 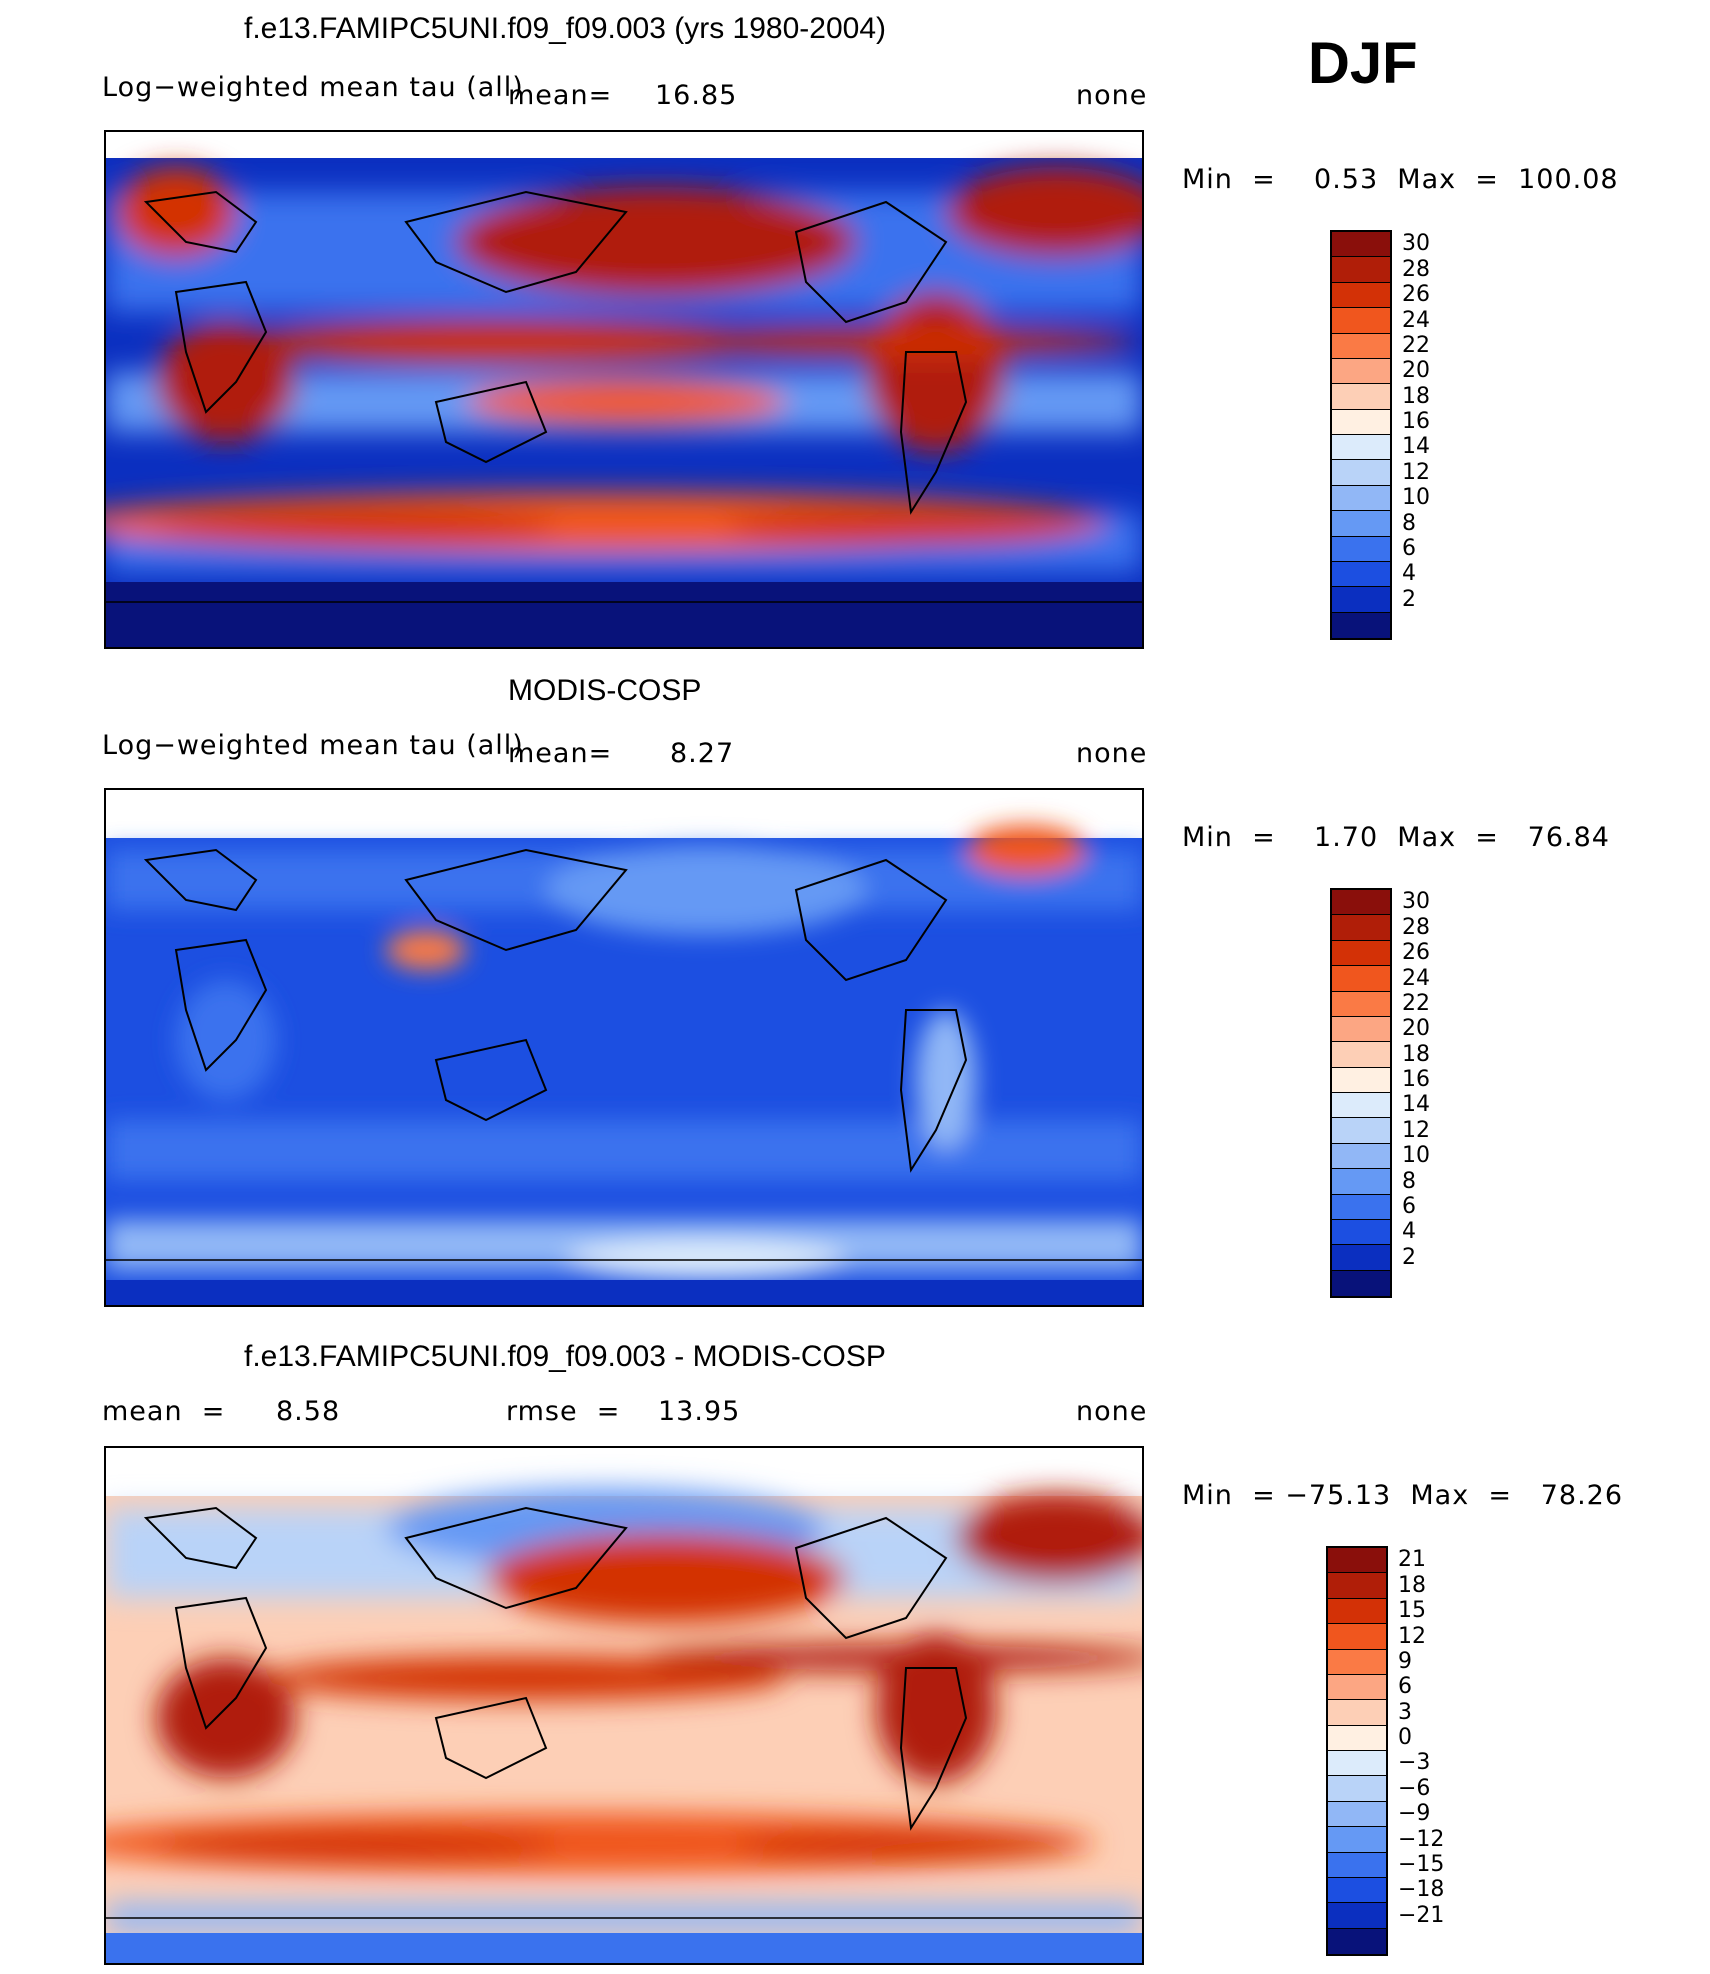 I want to click on colorbar-tick-label: 14, so click(x=1416, y=1105).